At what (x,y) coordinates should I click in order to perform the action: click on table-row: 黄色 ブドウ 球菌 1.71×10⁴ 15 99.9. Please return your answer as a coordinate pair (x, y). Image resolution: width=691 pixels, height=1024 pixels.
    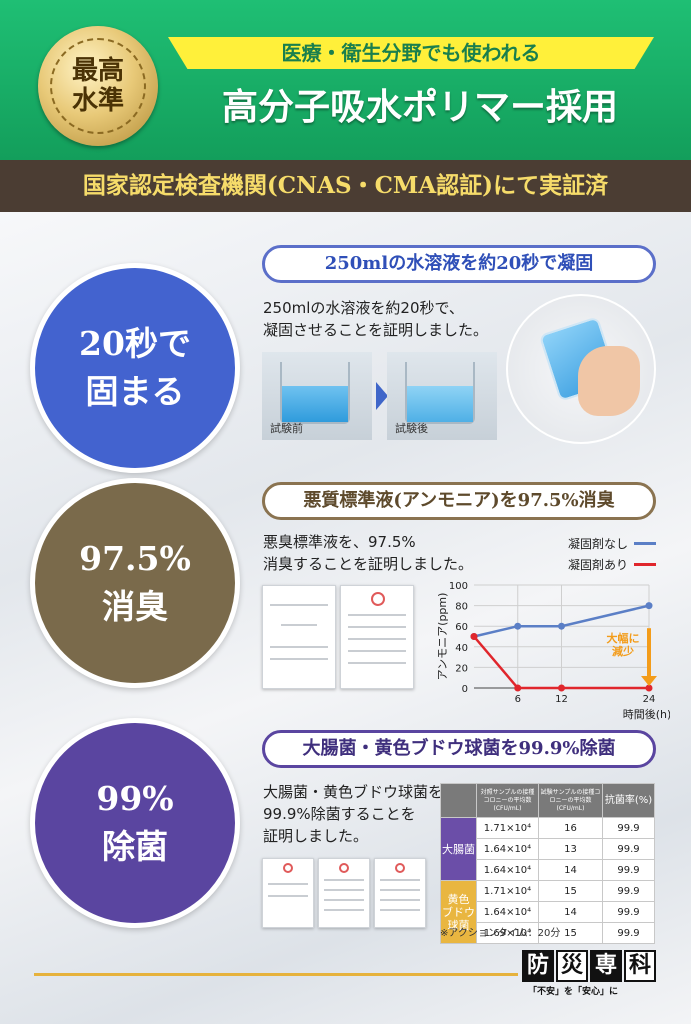
    Looking at the image, I should click on (547, 912).